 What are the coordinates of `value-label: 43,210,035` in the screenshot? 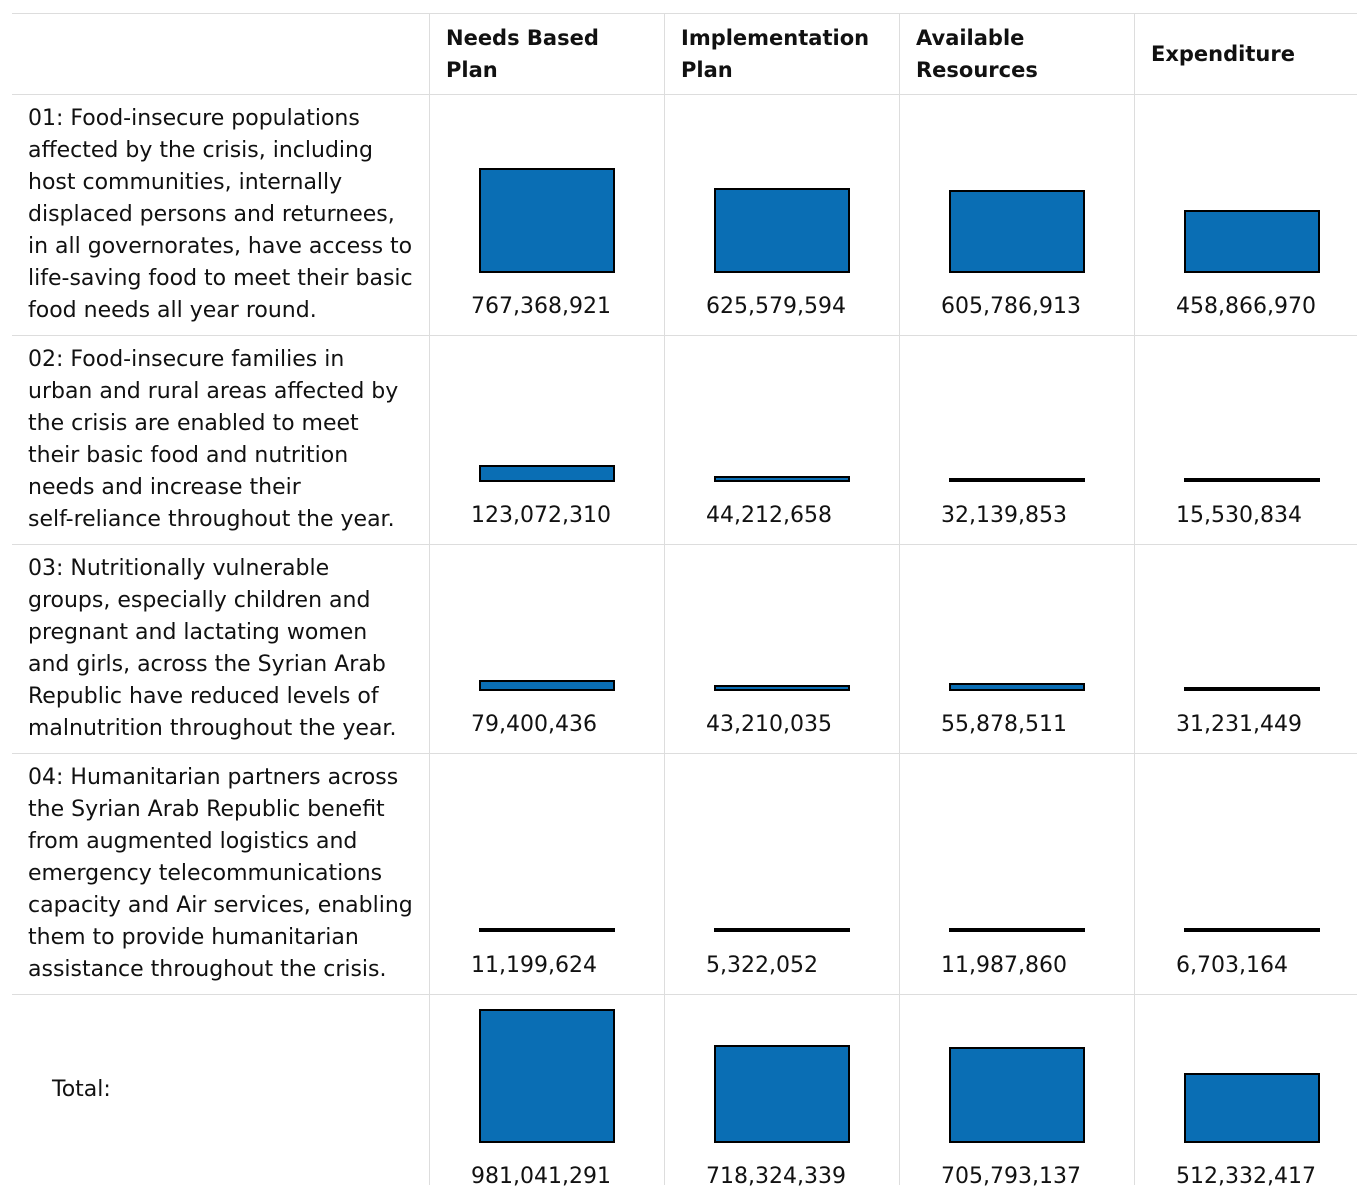 It's located at (769, 724).